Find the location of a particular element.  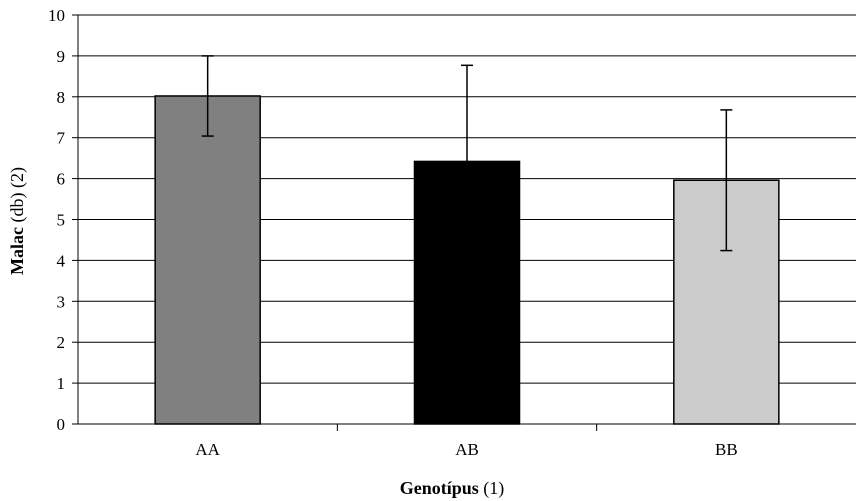

x-tick-label-ab: AB is located at coordinates (467, 449).